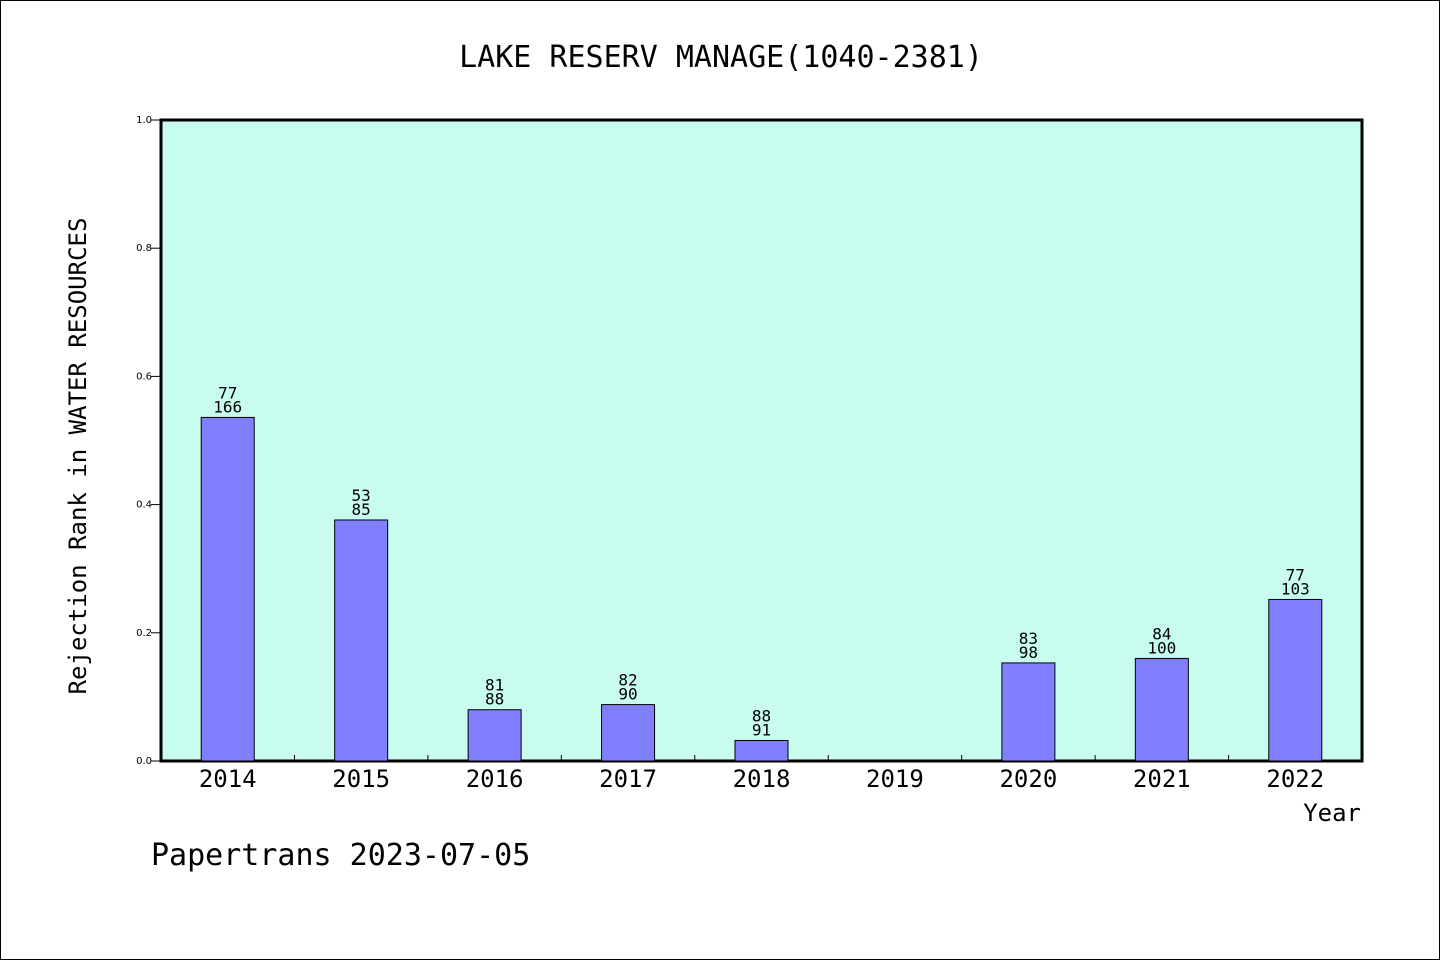 The width and height of the screenshot is (1440, 961). I want to click on x-tick-label: 2015, so click(361, 779).